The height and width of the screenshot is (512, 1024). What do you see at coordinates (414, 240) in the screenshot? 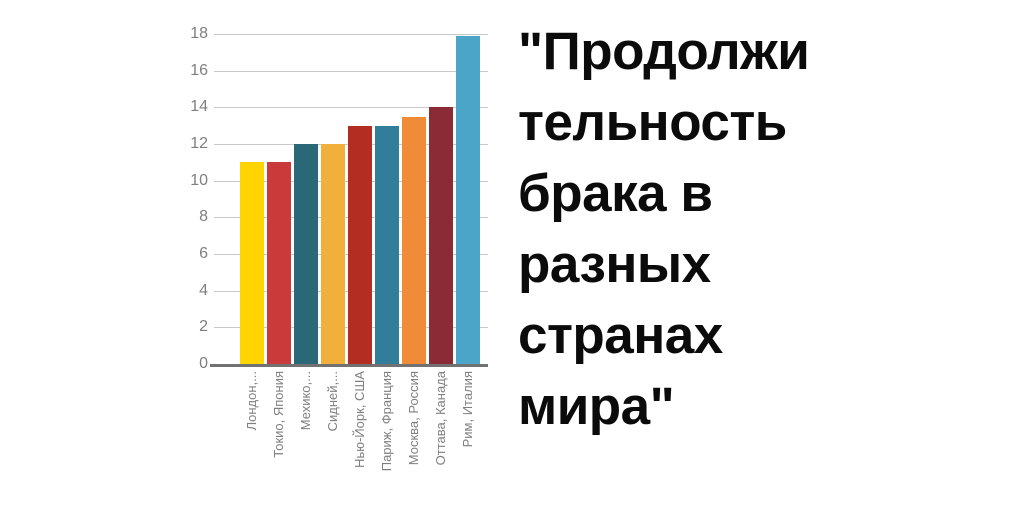
I see `bar-7-13.5` at bounding box center [414, 240].